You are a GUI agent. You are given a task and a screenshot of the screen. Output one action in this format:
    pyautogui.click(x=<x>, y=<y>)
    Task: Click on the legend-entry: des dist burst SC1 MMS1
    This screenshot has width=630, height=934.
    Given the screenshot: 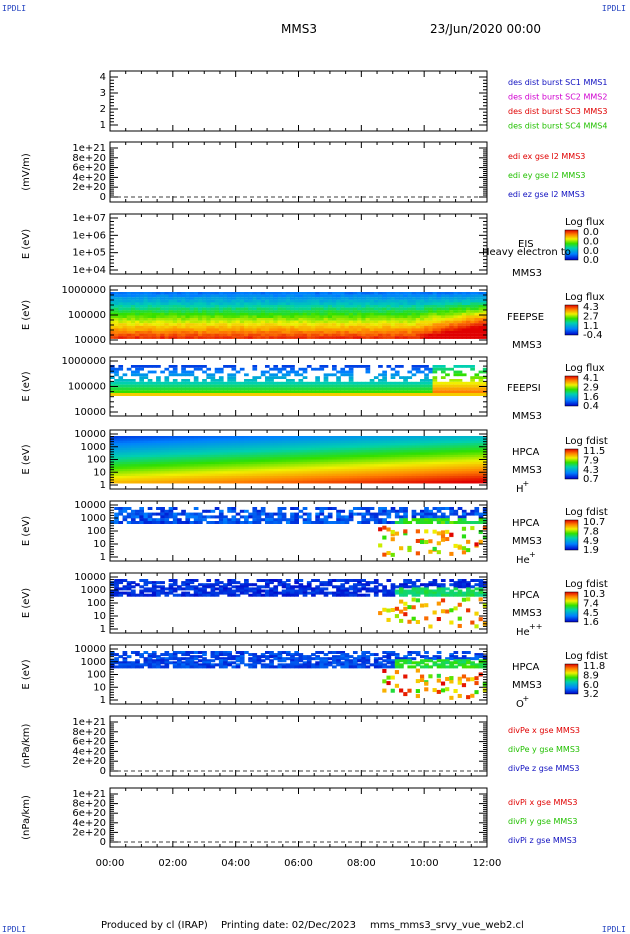 What is the action you would take?
    pyautogui.click(x=557, y=82)
    